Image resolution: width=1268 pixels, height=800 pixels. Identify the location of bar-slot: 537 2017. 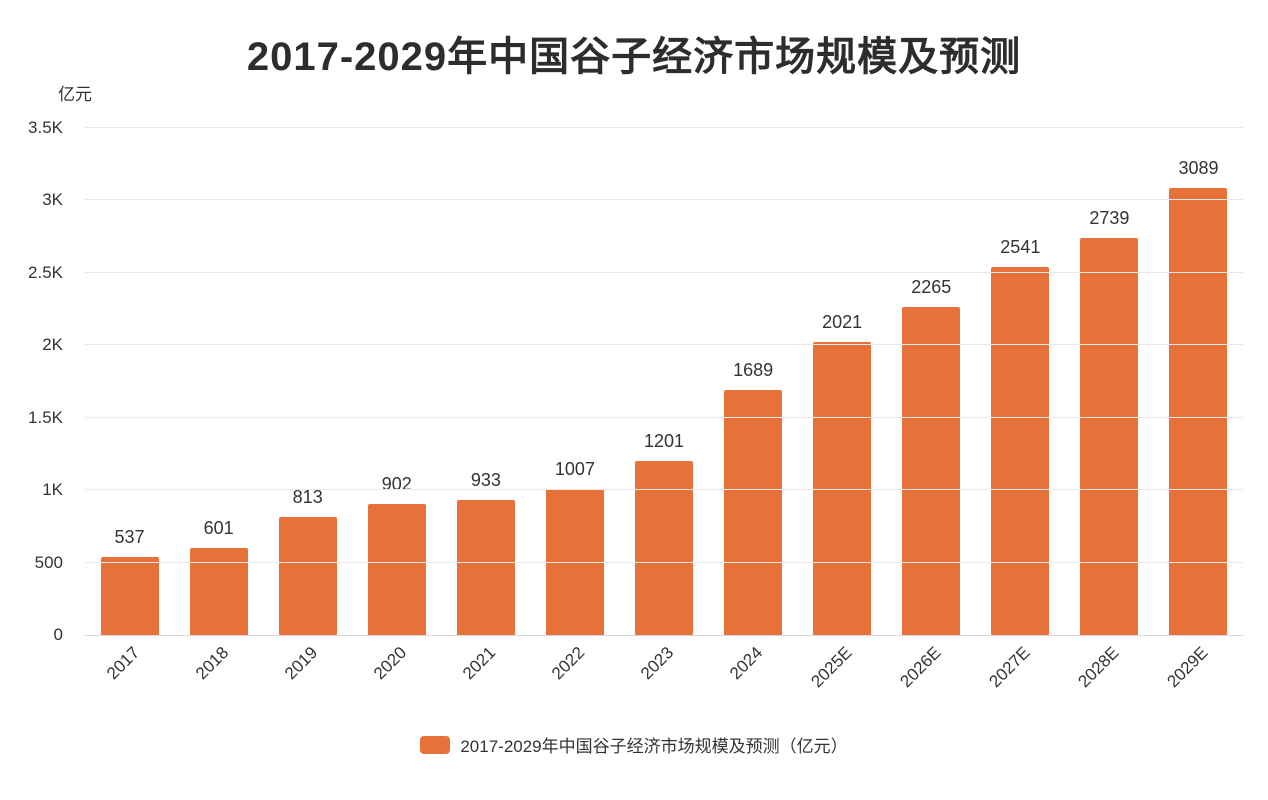
(129, 405).